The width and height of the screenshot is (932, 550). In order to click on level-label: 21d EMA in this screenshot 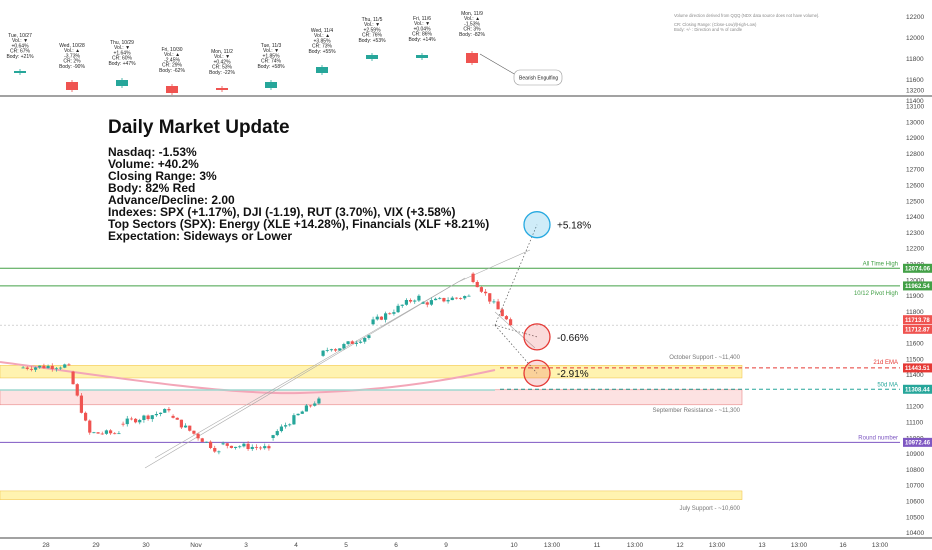, I will do `click(885, 363)`.